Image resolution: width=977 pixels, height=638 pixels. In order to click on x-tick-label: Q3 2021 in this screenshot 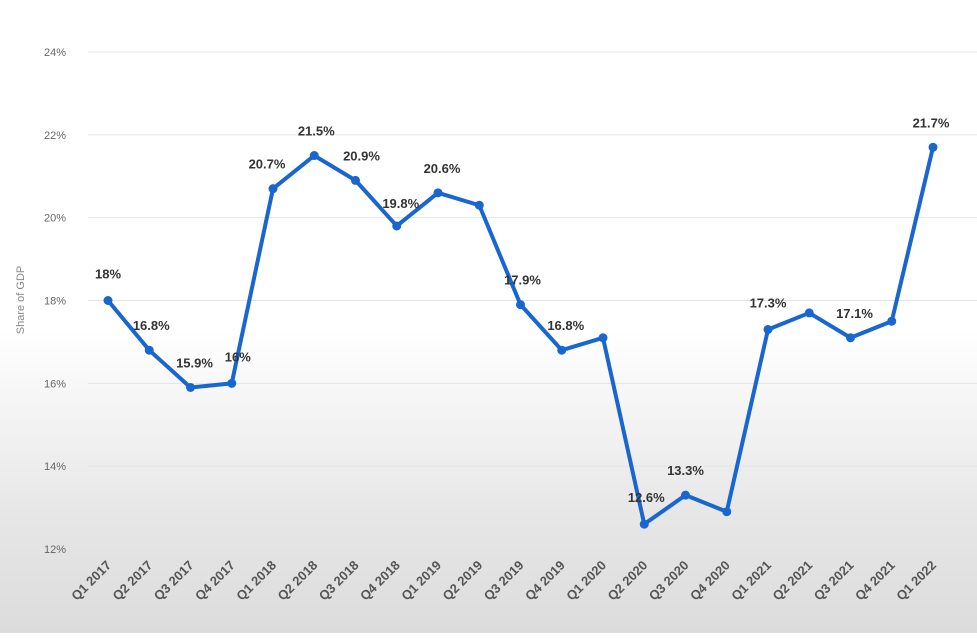, I will do `click(834, 581)`.